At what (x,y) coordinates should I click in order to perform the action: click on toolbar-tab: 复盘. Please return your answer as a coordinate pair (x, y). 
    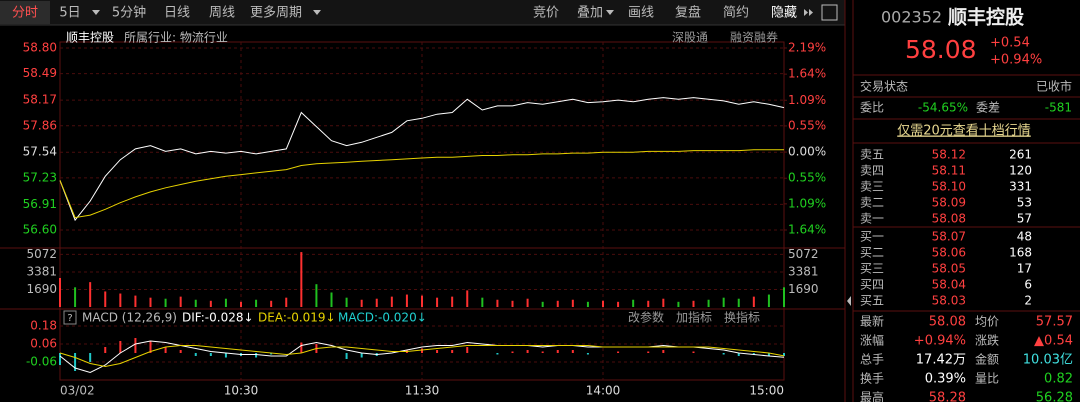
    Looking at the image, I should click on (688, 13).